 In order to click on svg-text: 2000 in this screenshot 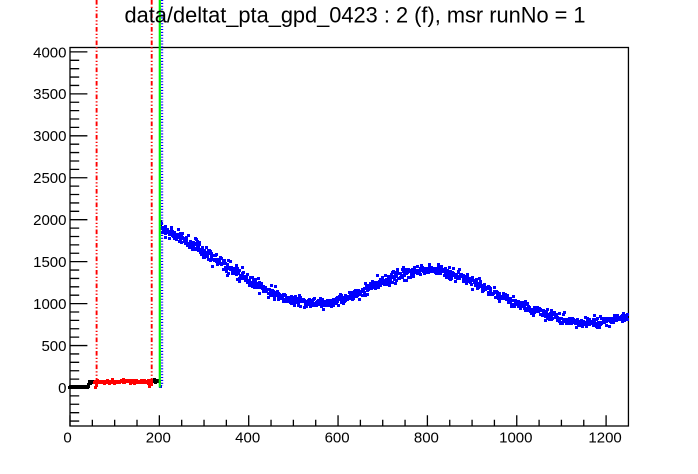, I will do `click(49, 220)`.